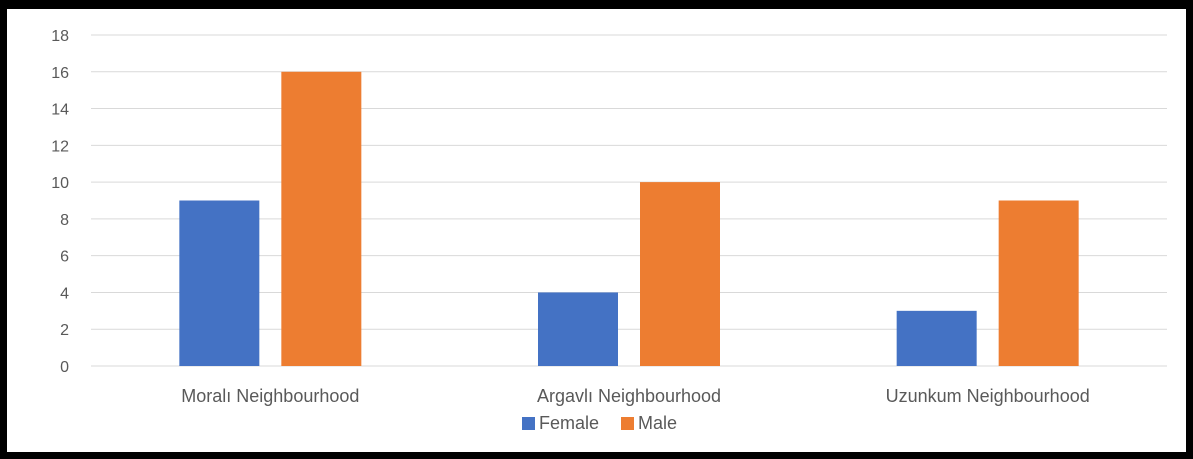  I want to click on y-tick-label-14: 14, so click(60, 110).